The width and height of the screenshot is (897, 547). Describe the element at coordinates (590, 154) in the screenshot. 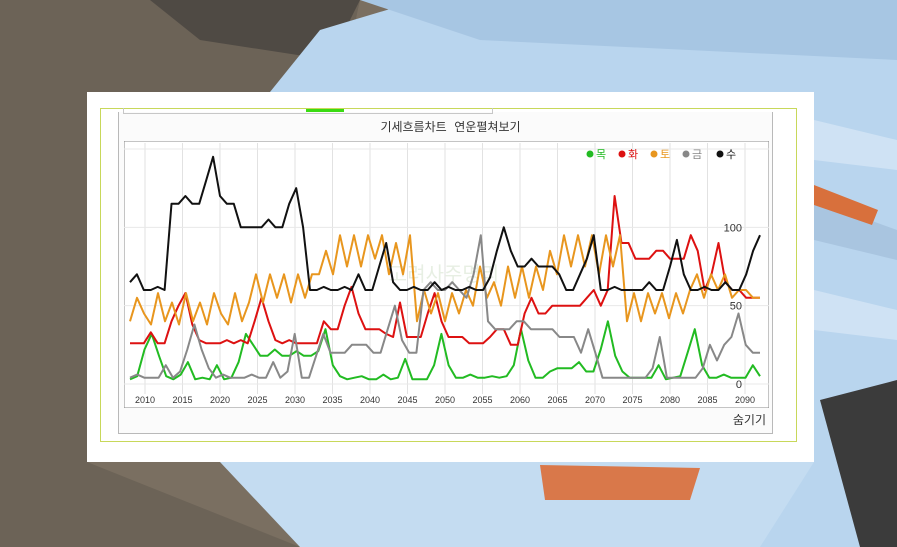

I see `legend-marker-목` at that location.